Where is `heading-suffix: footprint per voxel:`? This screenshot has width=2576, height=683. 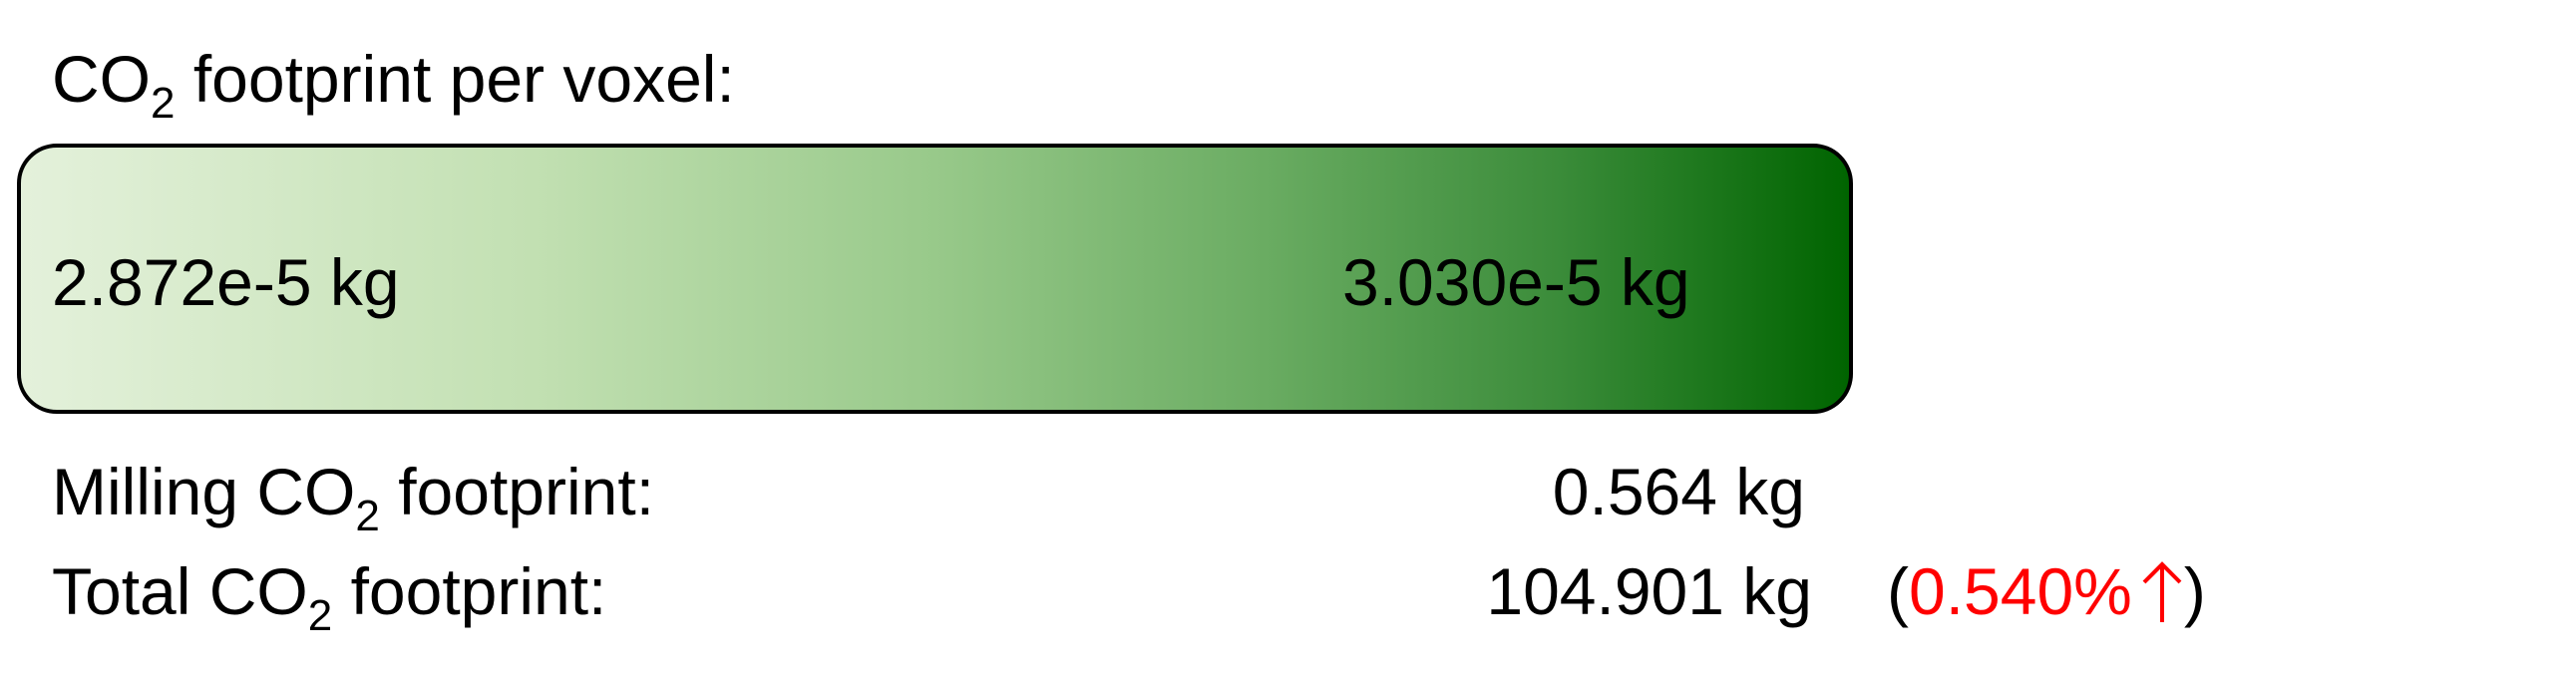
heading-suffix: footprint per voxel: is located at coordinates (455, 79).